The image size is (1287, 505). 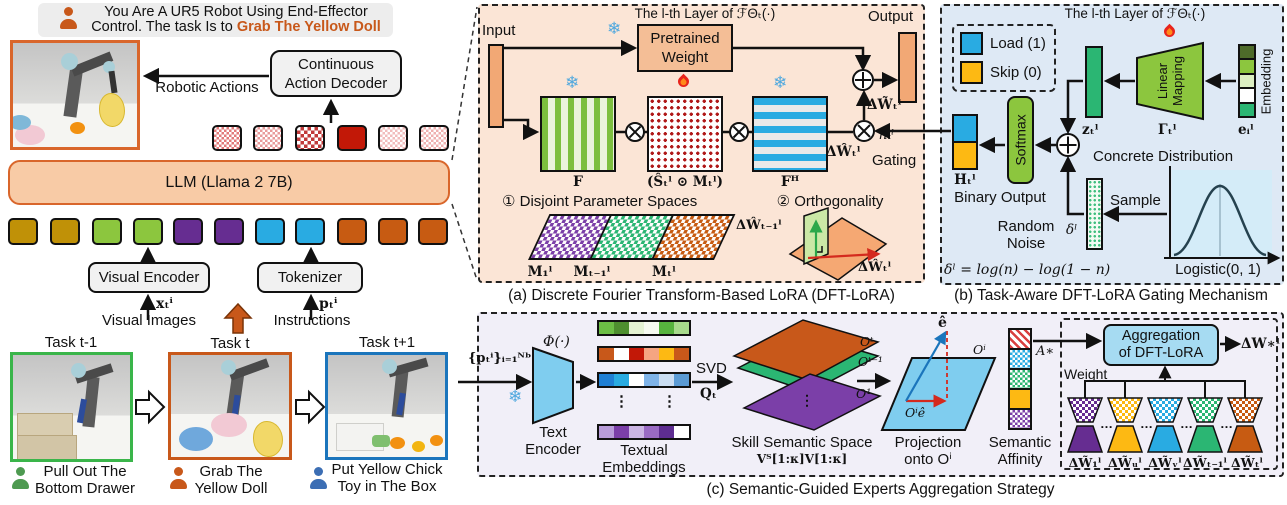 What do you see at coordinates (928, 442) in the screenshot?
I see `proj-line1: Projection` at bounding box center [928, 442].